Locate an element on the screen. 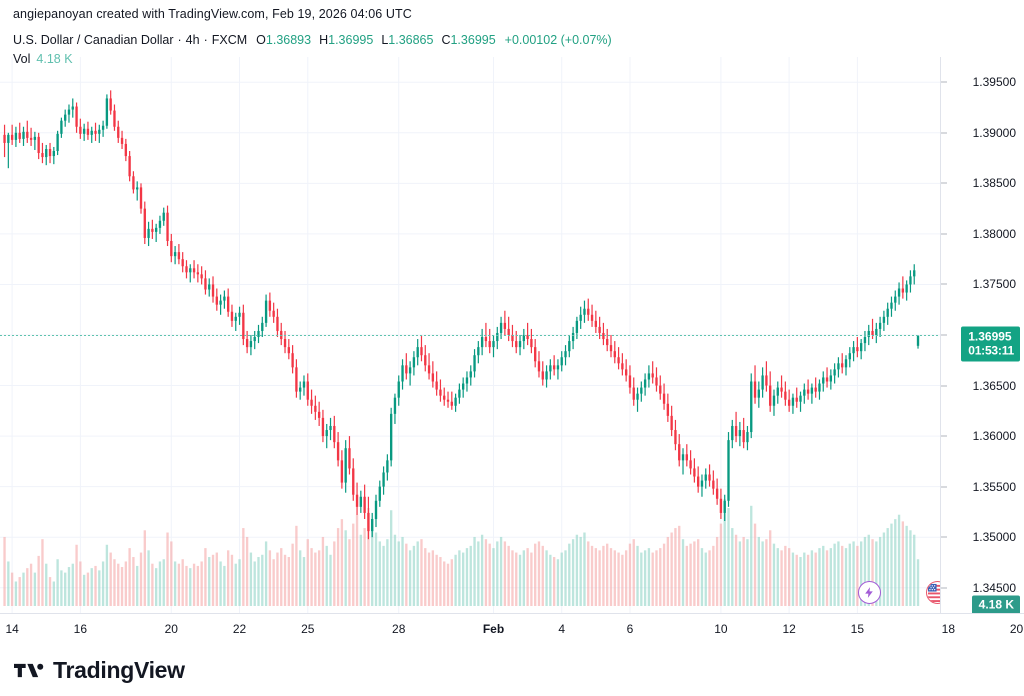 The height and width of the screenshot is (696, 1024). time-tick-label: 14 is located at coordinates (12, 629).